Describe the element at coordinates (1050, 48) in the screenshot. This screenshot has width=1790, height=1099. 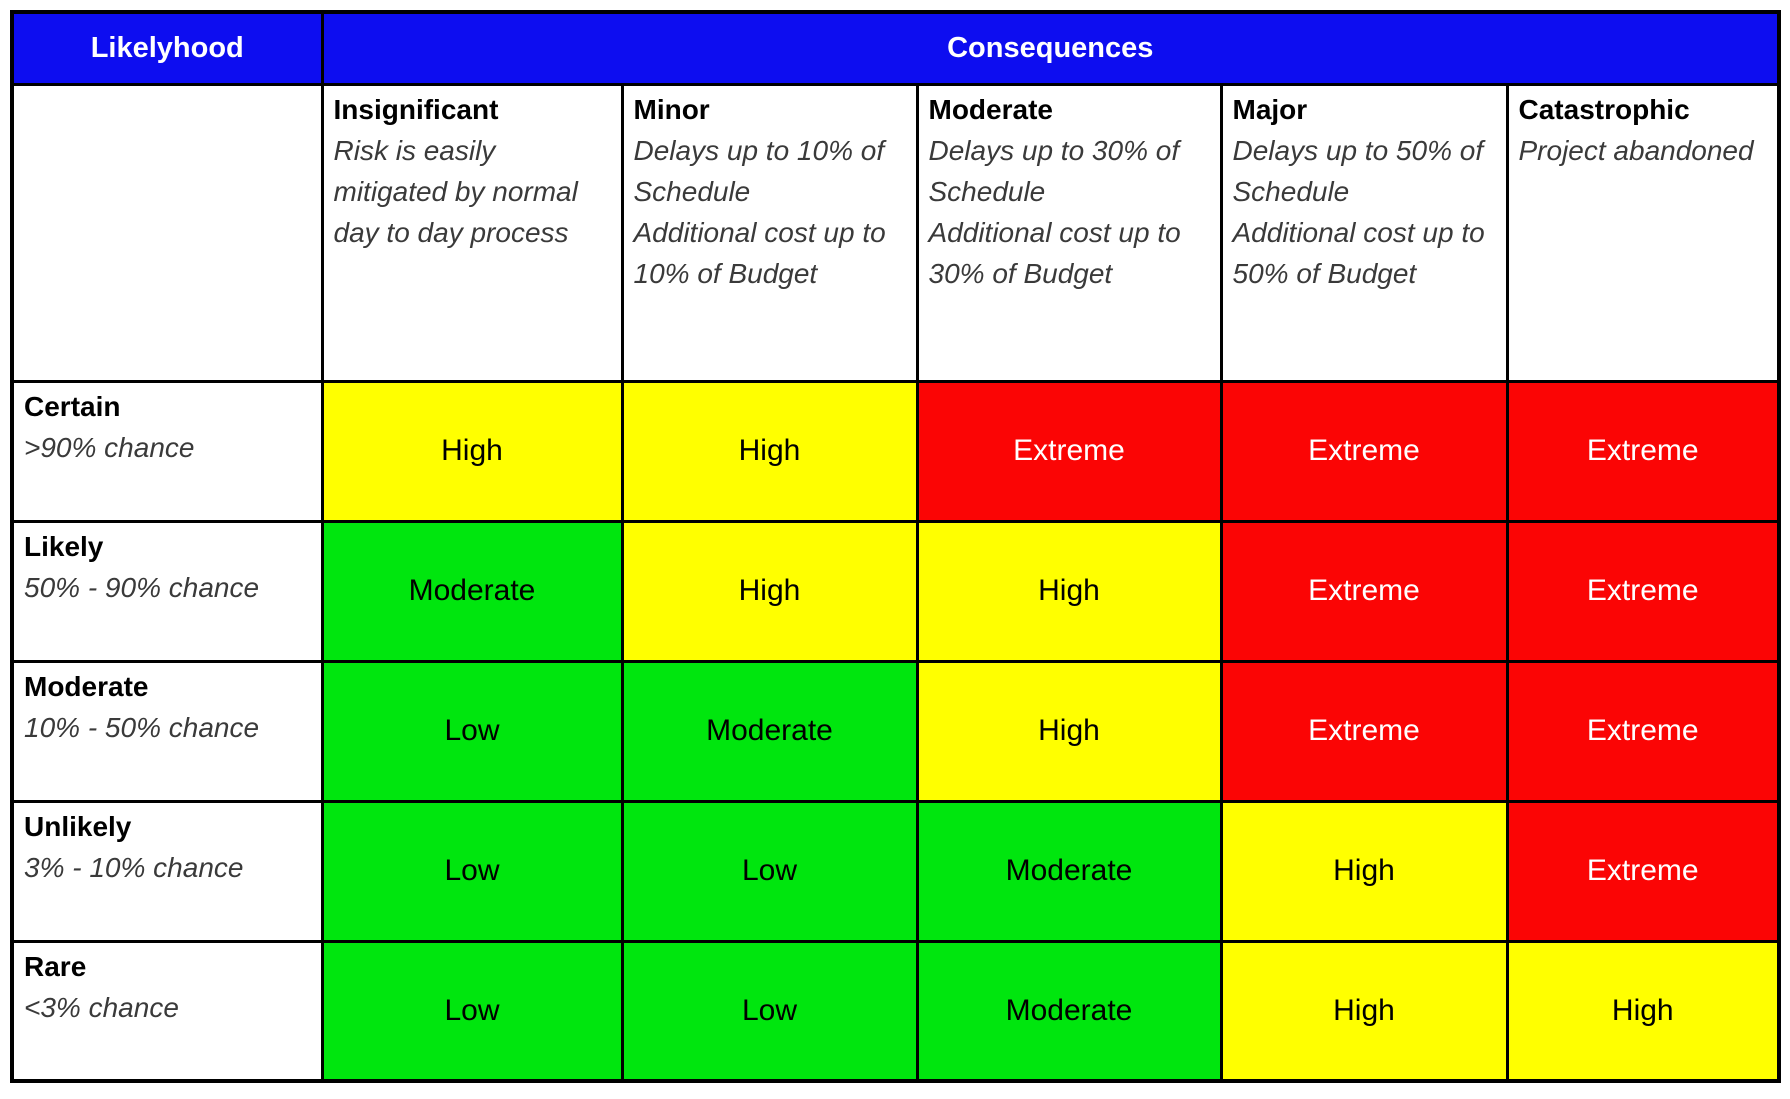
I see `consequences-header-cell: Consequences` at that location.